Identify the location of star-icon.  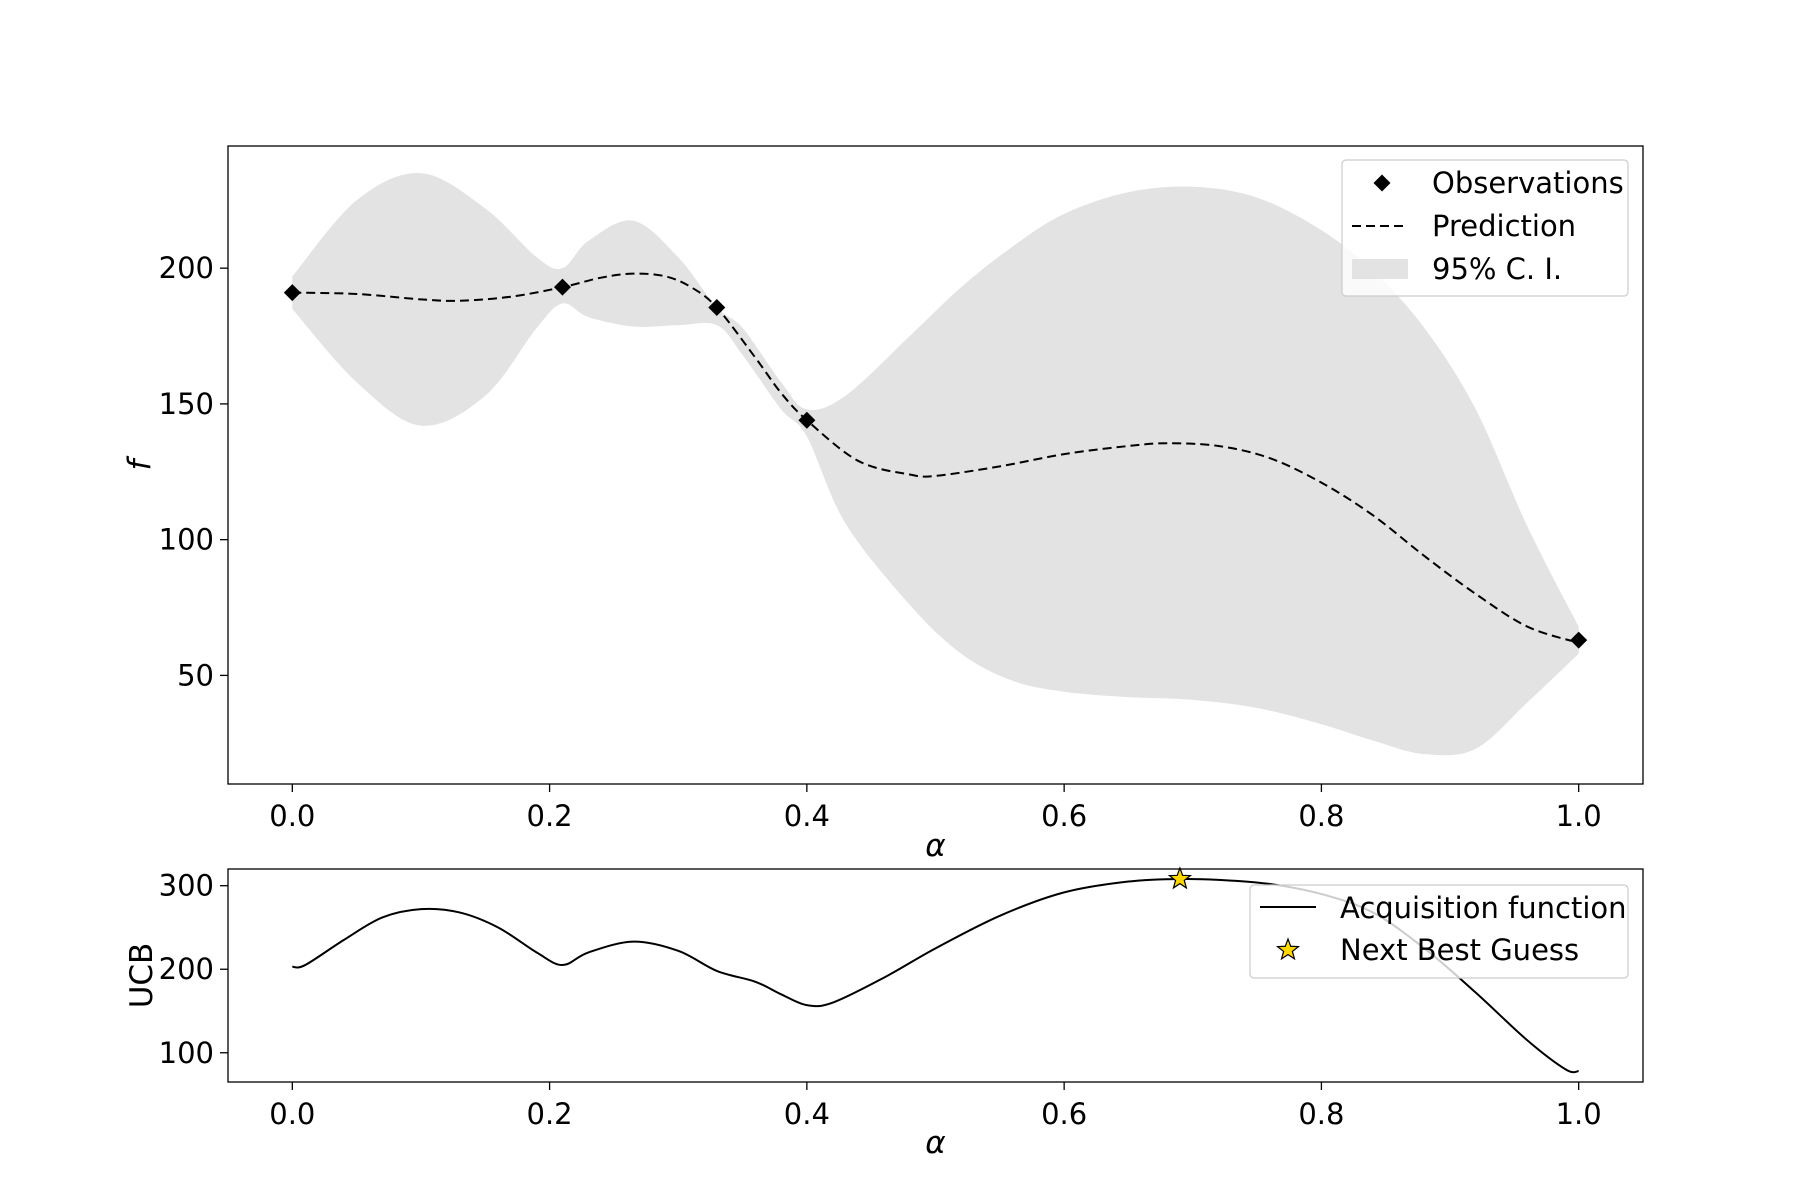
(1180, 878).